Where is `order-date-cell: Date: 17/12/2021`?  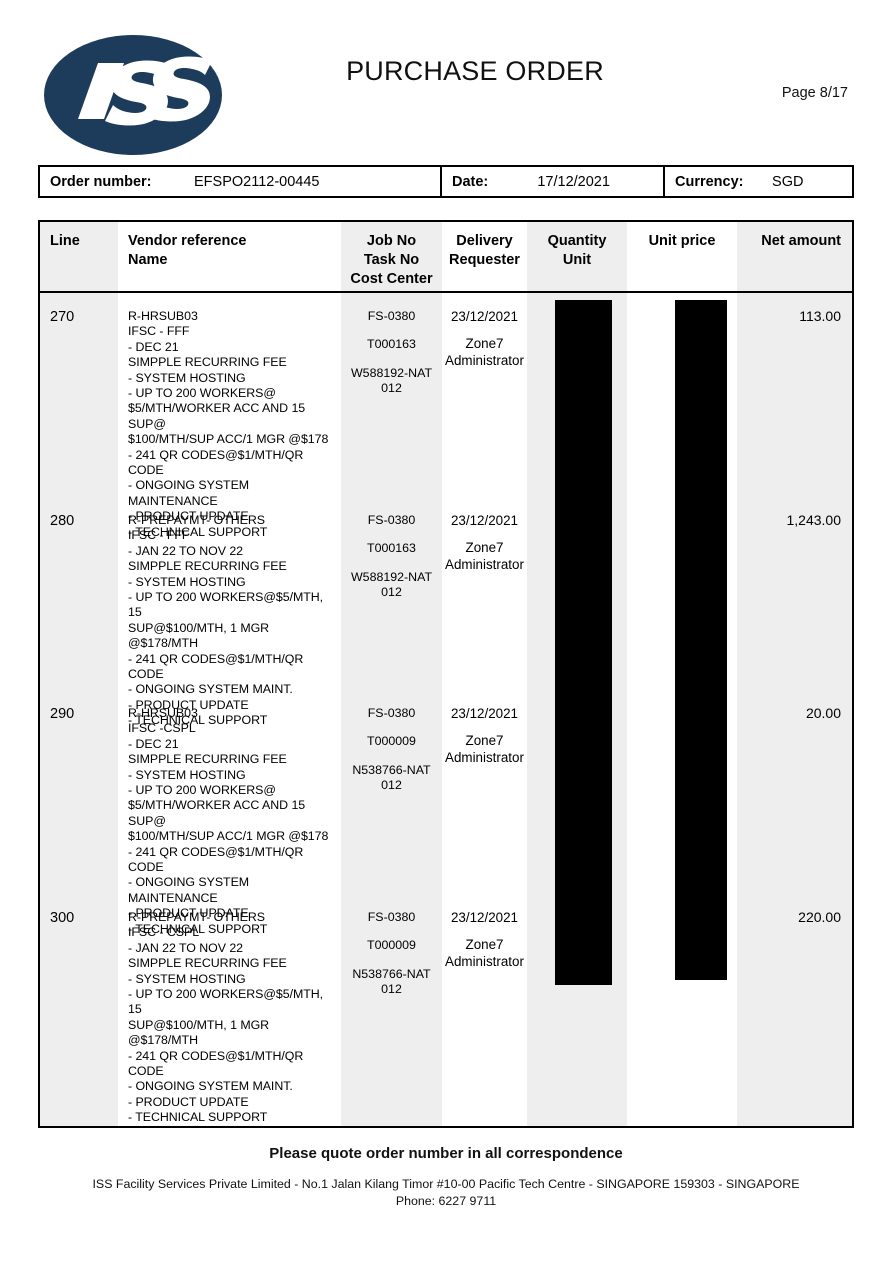 order-date-cell: Date: 17/12/2021 is located at coordinates (553, 181).